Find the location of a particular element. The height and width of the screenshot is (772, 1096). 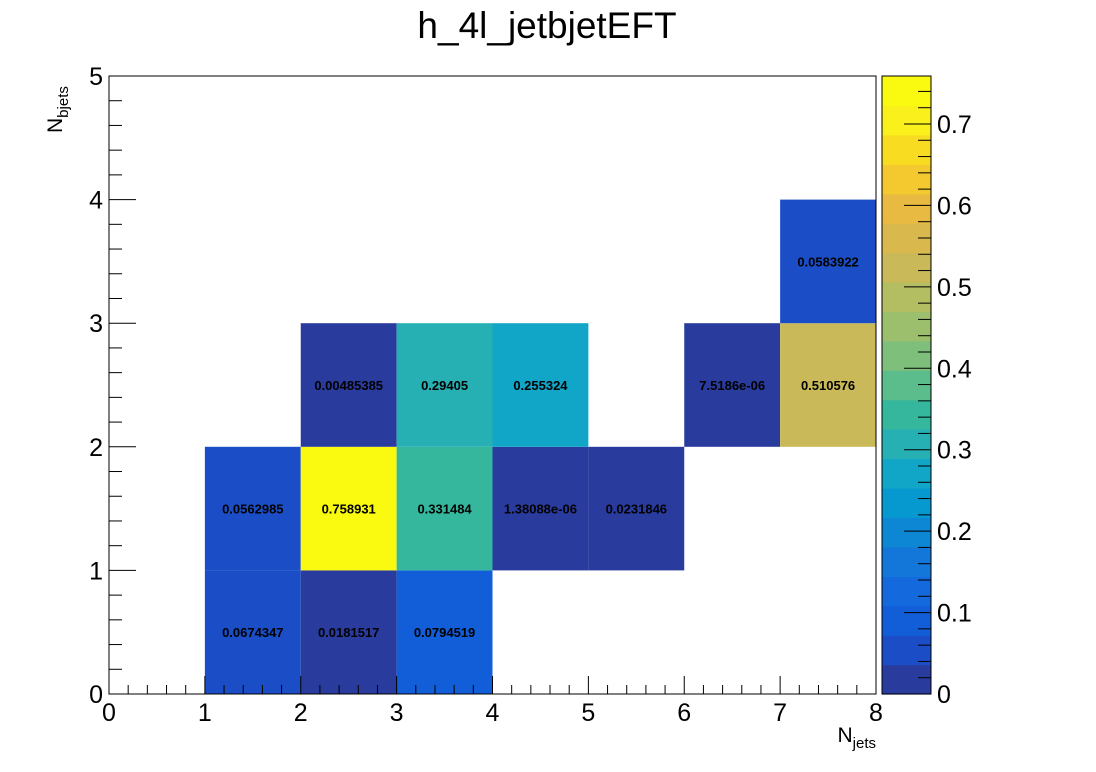

y-tick-label: 4 is located at coordinates (96, 201).